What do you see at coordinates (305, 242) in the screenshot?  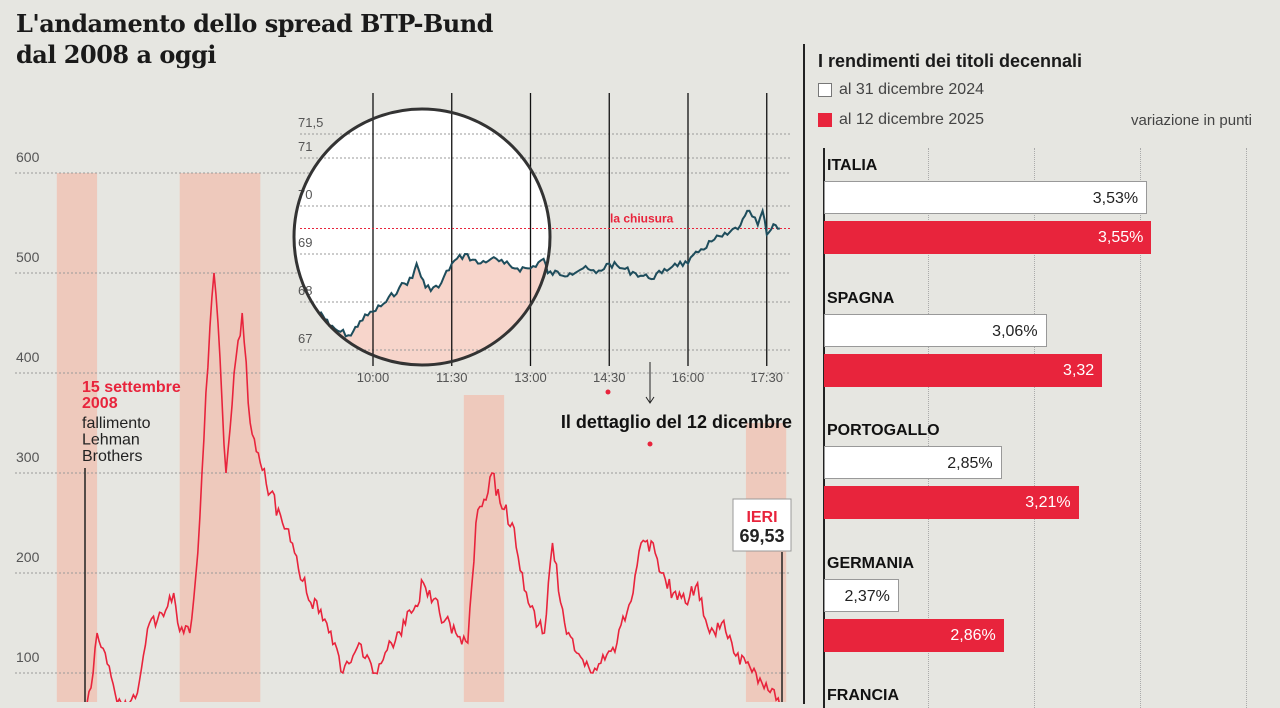 I see `inset-y-tick: 69` at bounding box center [305, 242].